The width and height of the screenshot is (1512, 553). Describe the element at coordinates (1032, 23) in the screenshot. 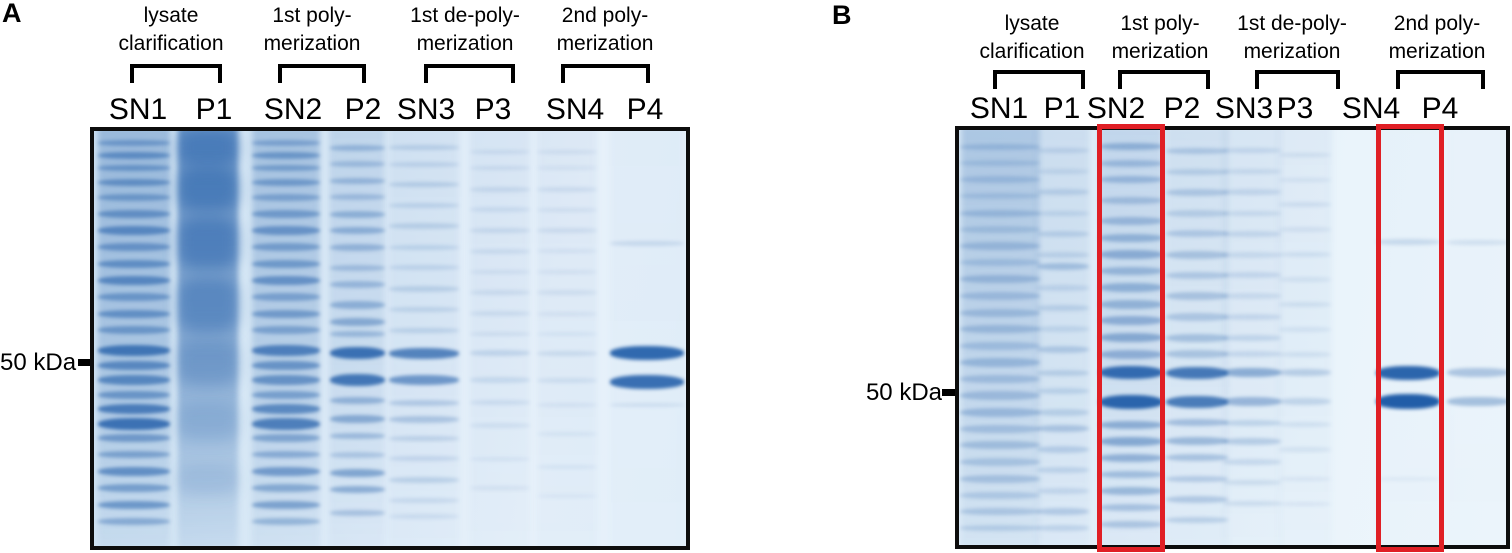

I see `group-b-0-line1: lysate` at that location.